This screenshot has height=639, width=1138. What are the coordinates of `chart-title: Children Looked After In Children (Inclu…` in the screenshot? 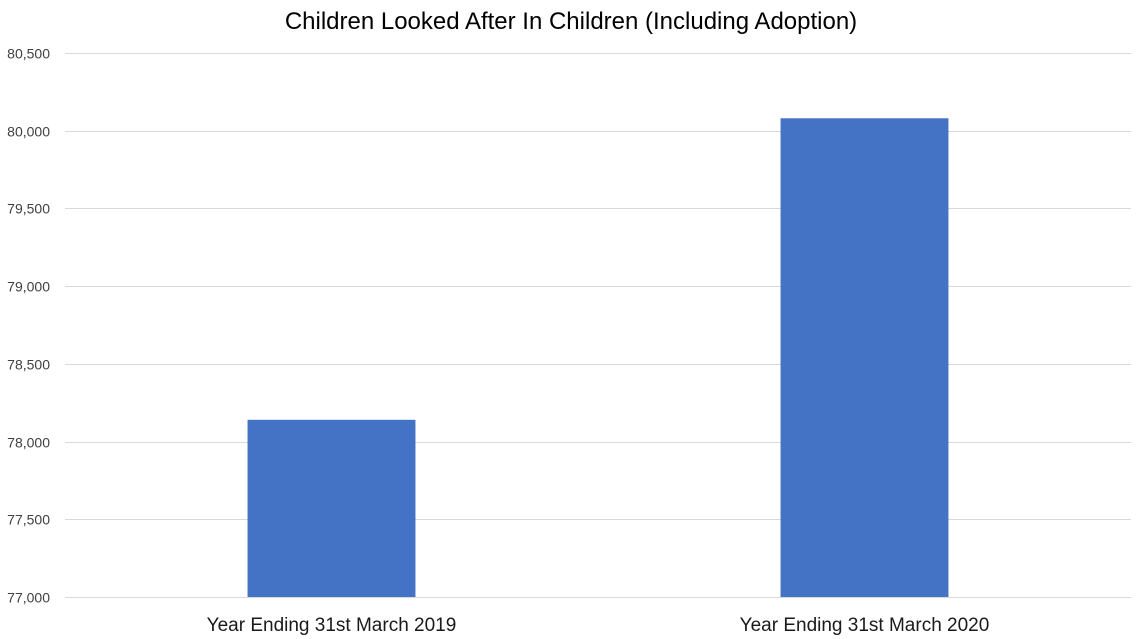 It's located at (571, 21).